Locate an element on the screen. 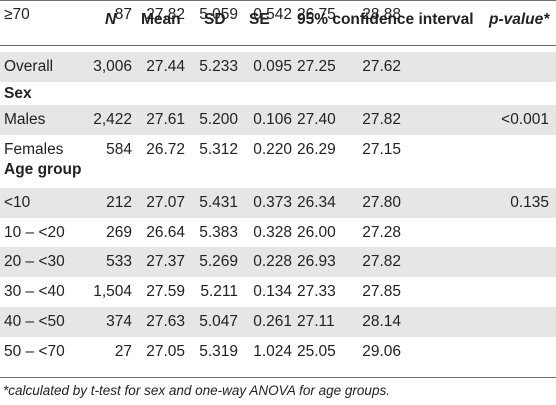 The height and width of the screenshot is (405, 556). cell-ci-lower: 27.25 is located at coordinates (316, 66).